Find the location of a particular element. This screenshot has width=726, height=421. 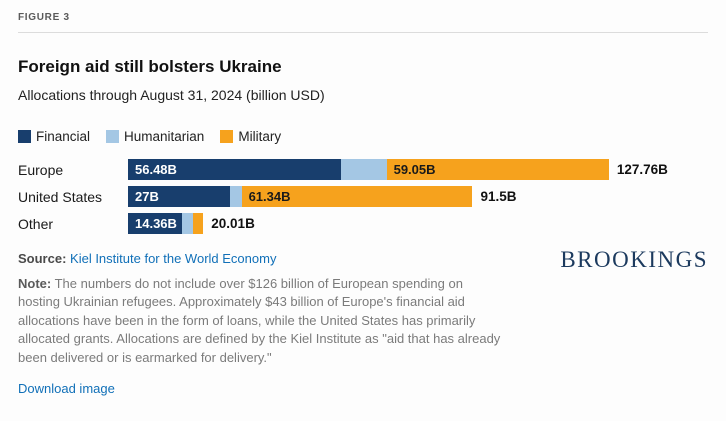

stacked-bar: 14.36B is located at coordinates (166, 223).